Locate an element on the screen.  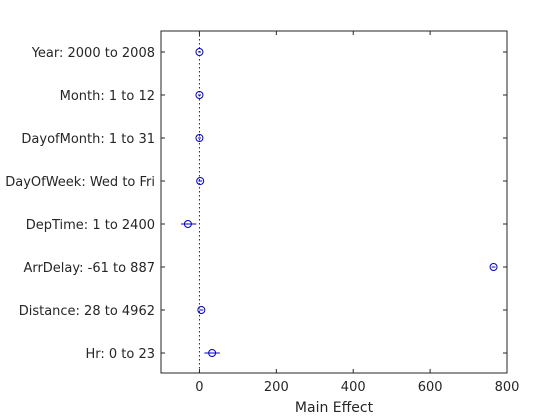
category-label-7: Hr: 0 to 23 is located at coordinates (120, 354).